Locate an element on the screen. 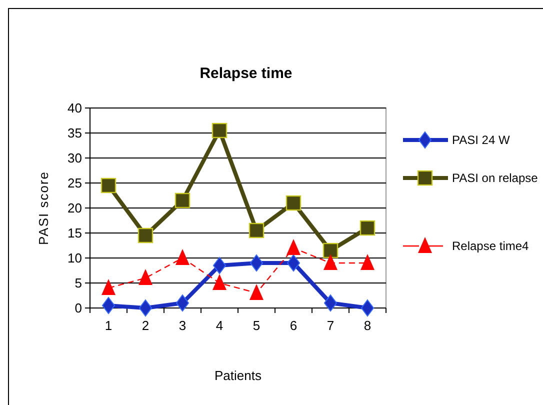 The height and width of the screenshot is (405, 543). x-tick-label: 3 is located at coordinates (182, 325).